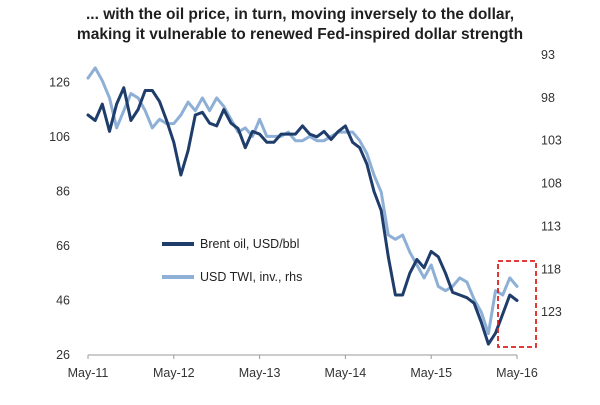 This screenshot has width=600, height=405. What do you see at coordinates (346, 373) in the screenshot?
I see `x-tick-label: May-14` at bounding box center [346, 373].